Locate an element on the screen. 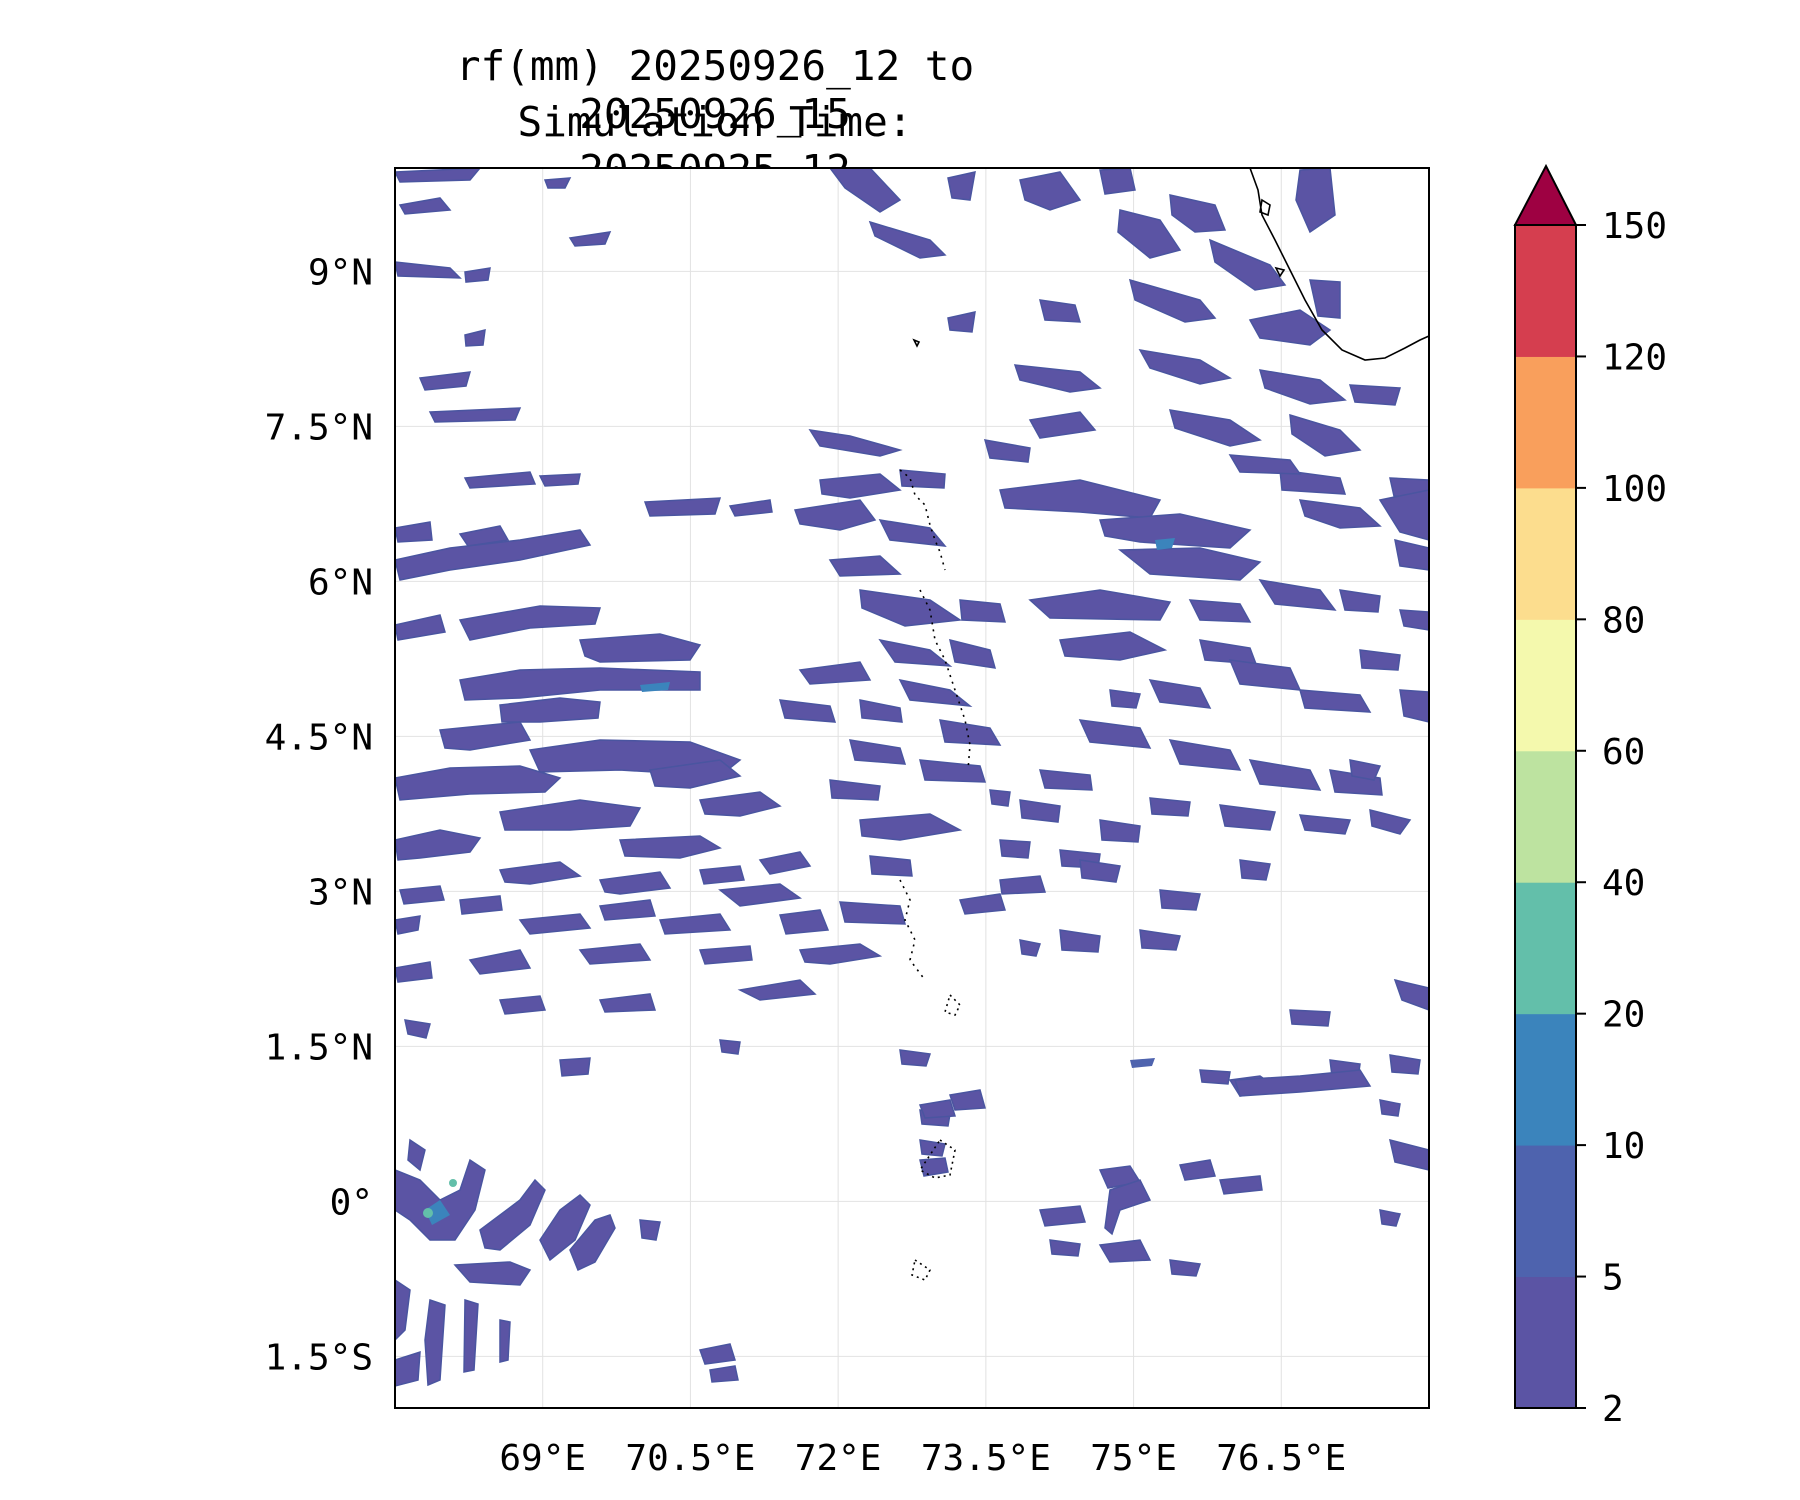 This screenshot has width=1800, height=1500. colorbar-tick-label: 80 is located at coordinates (1623, 620).